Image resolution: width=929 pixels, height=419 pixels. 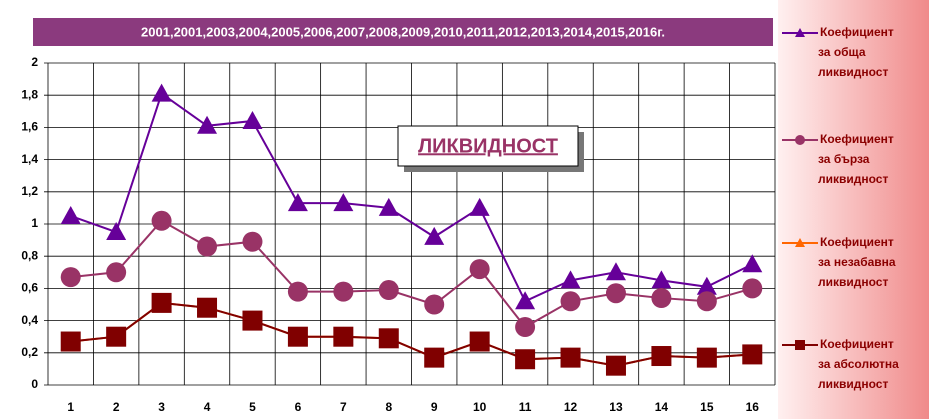 I want to click on y-tick-label: 1,4, so click(x=29, y=159).